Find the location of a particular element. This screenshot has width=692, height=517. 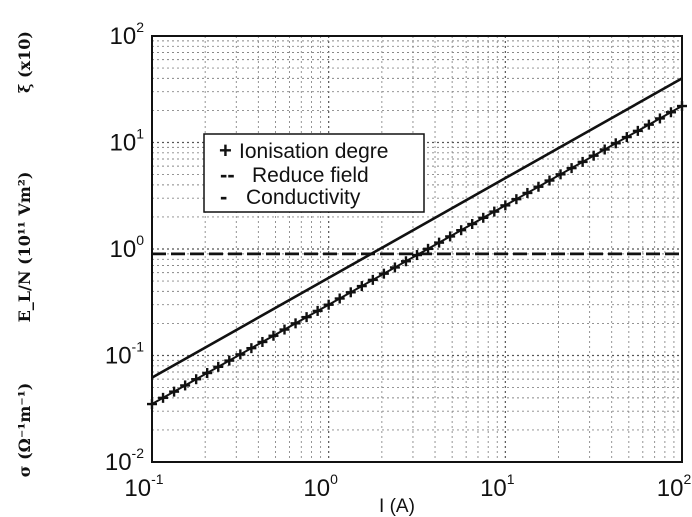

y-axis-label-reduced-field: E_L/N (10¹¹ Vm²) is located at coordinates (24, 247).